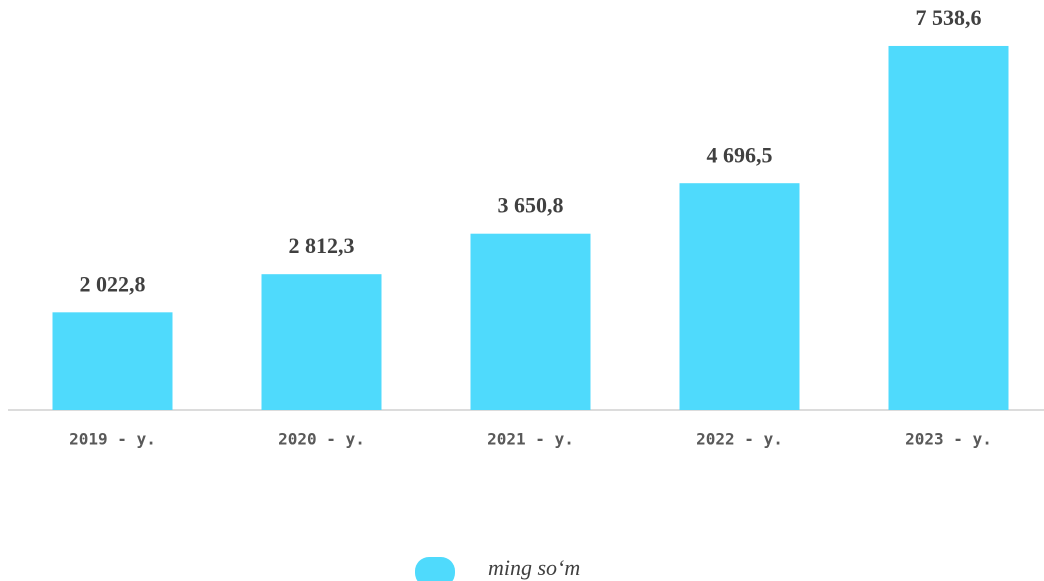 The image size is (1044, 581). Describe the element at coordinates (534, 567) in the screenshot. I see `legend-label: ming so‘m` at that location.